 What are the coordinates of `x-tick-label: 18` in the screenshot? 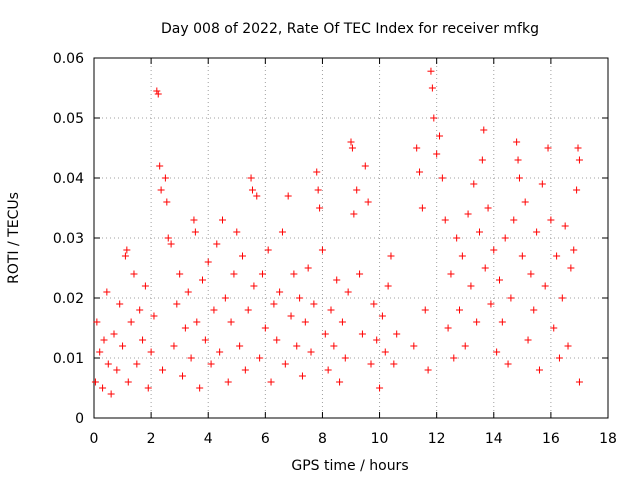 It's located at (608, 439).